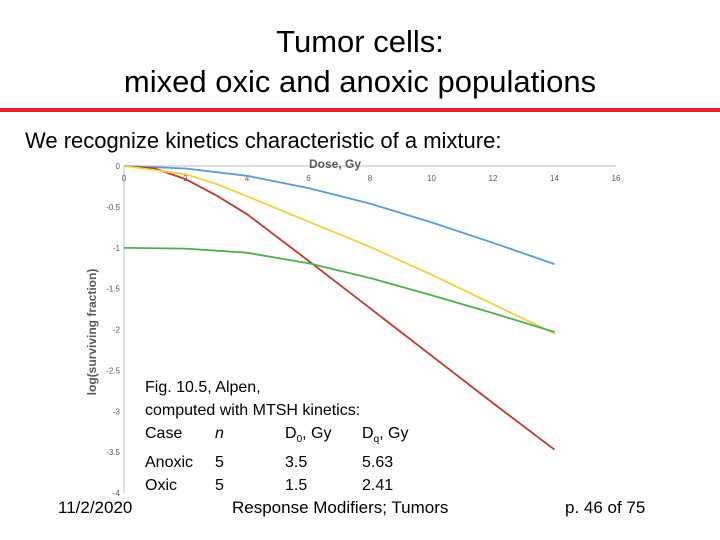  I want to click on caption-header-row: Case n D0, Gy Dq, Gy, so click(288, 436).